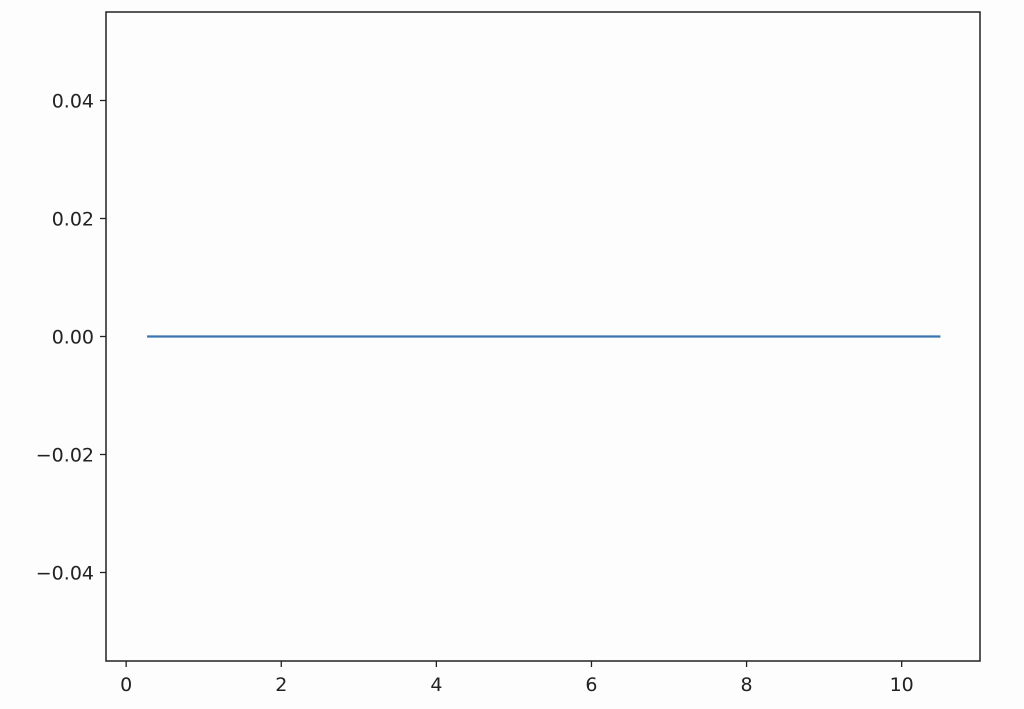  Describe the element at coordinates (747, 685) in the screenshot. I see `x-tick-label: 8` at that location.